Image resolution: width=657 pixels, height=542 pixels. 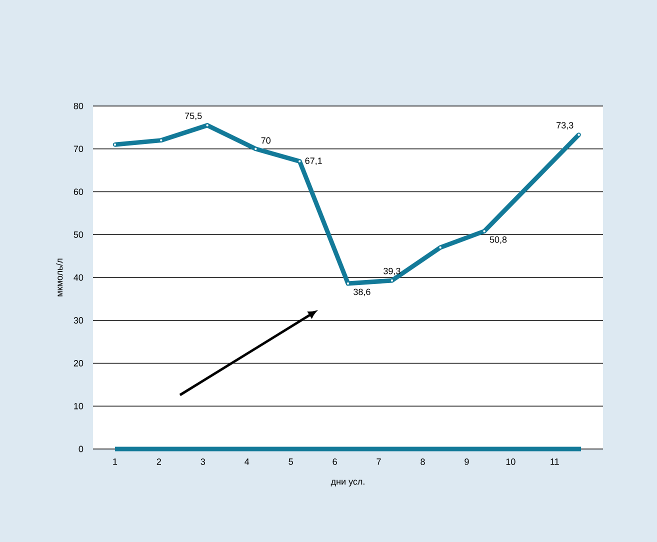 I want to click on x-tick-label: 9, so click(x=466, y=461).